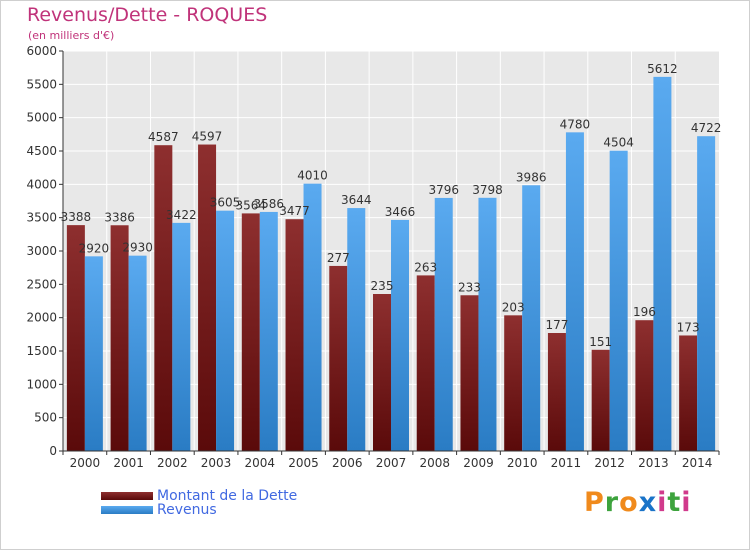 Image resolution: width=750 pixels, height=550 pixels. What do you see at coordinates (513, 307) in the screenshot?
I see `data-label-debt: 203` at bounding box center [513, 307].